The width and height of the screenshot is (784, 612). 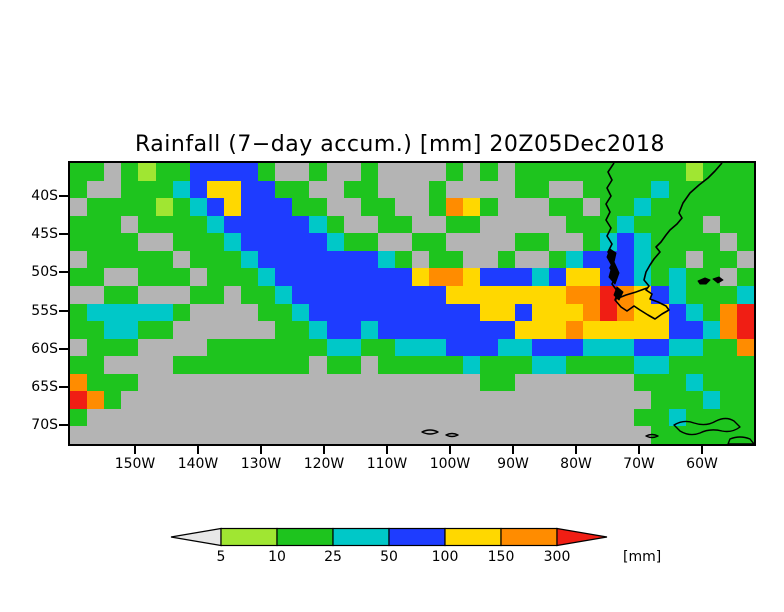 I want to click on colorbar-tick-label: 50, so click(x=389, y=557).